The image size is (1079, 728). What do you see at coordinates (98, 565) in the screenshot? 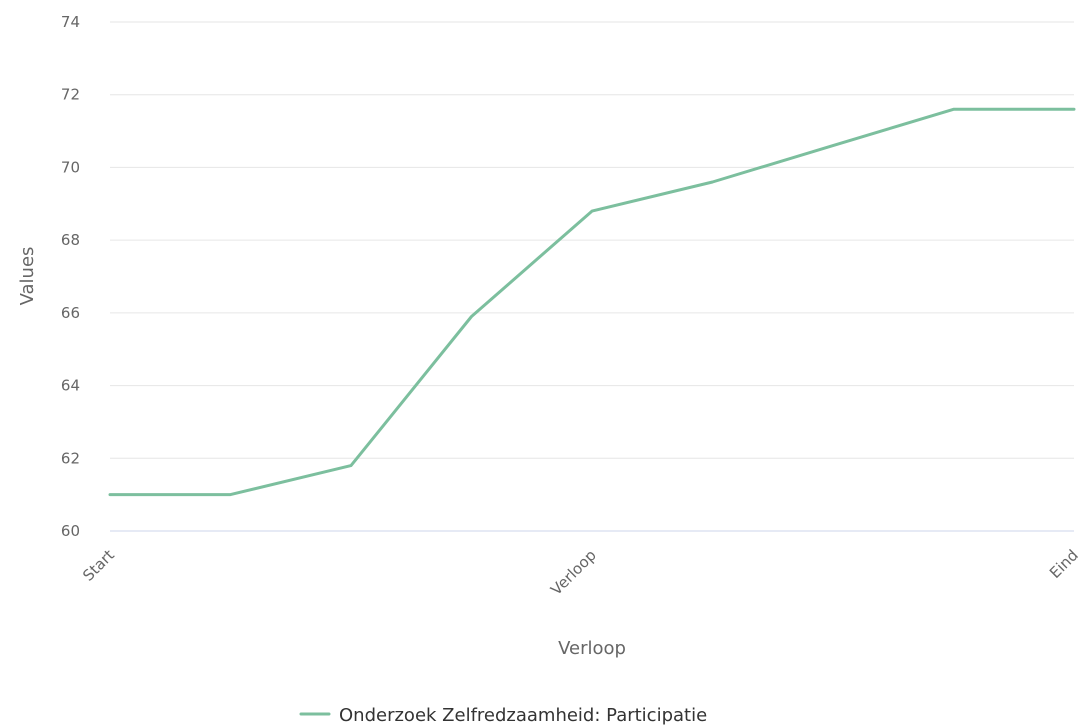
I see `x-tick-label: Start` at bounding box center [98, 565].